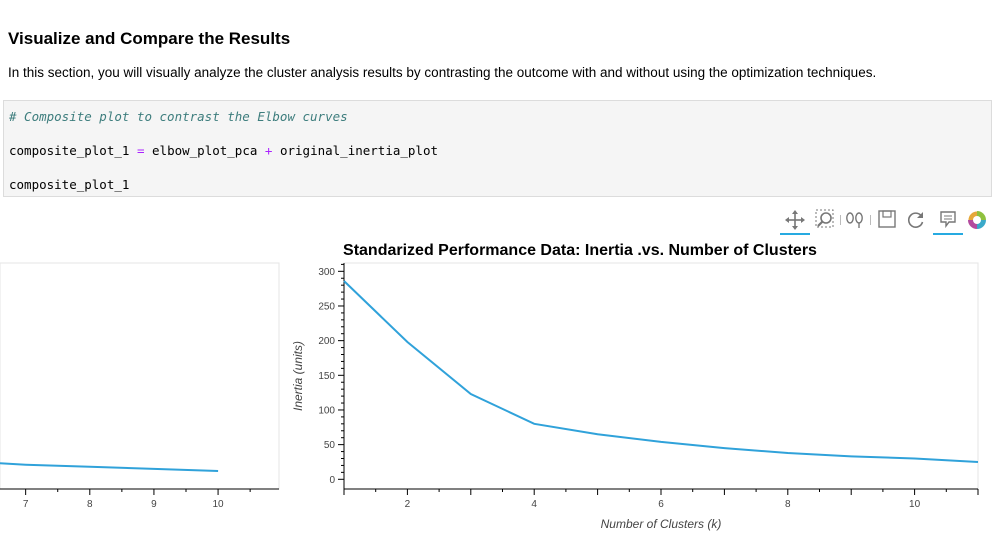  I want to click on y-tick-label: 200, so click(326, 341).